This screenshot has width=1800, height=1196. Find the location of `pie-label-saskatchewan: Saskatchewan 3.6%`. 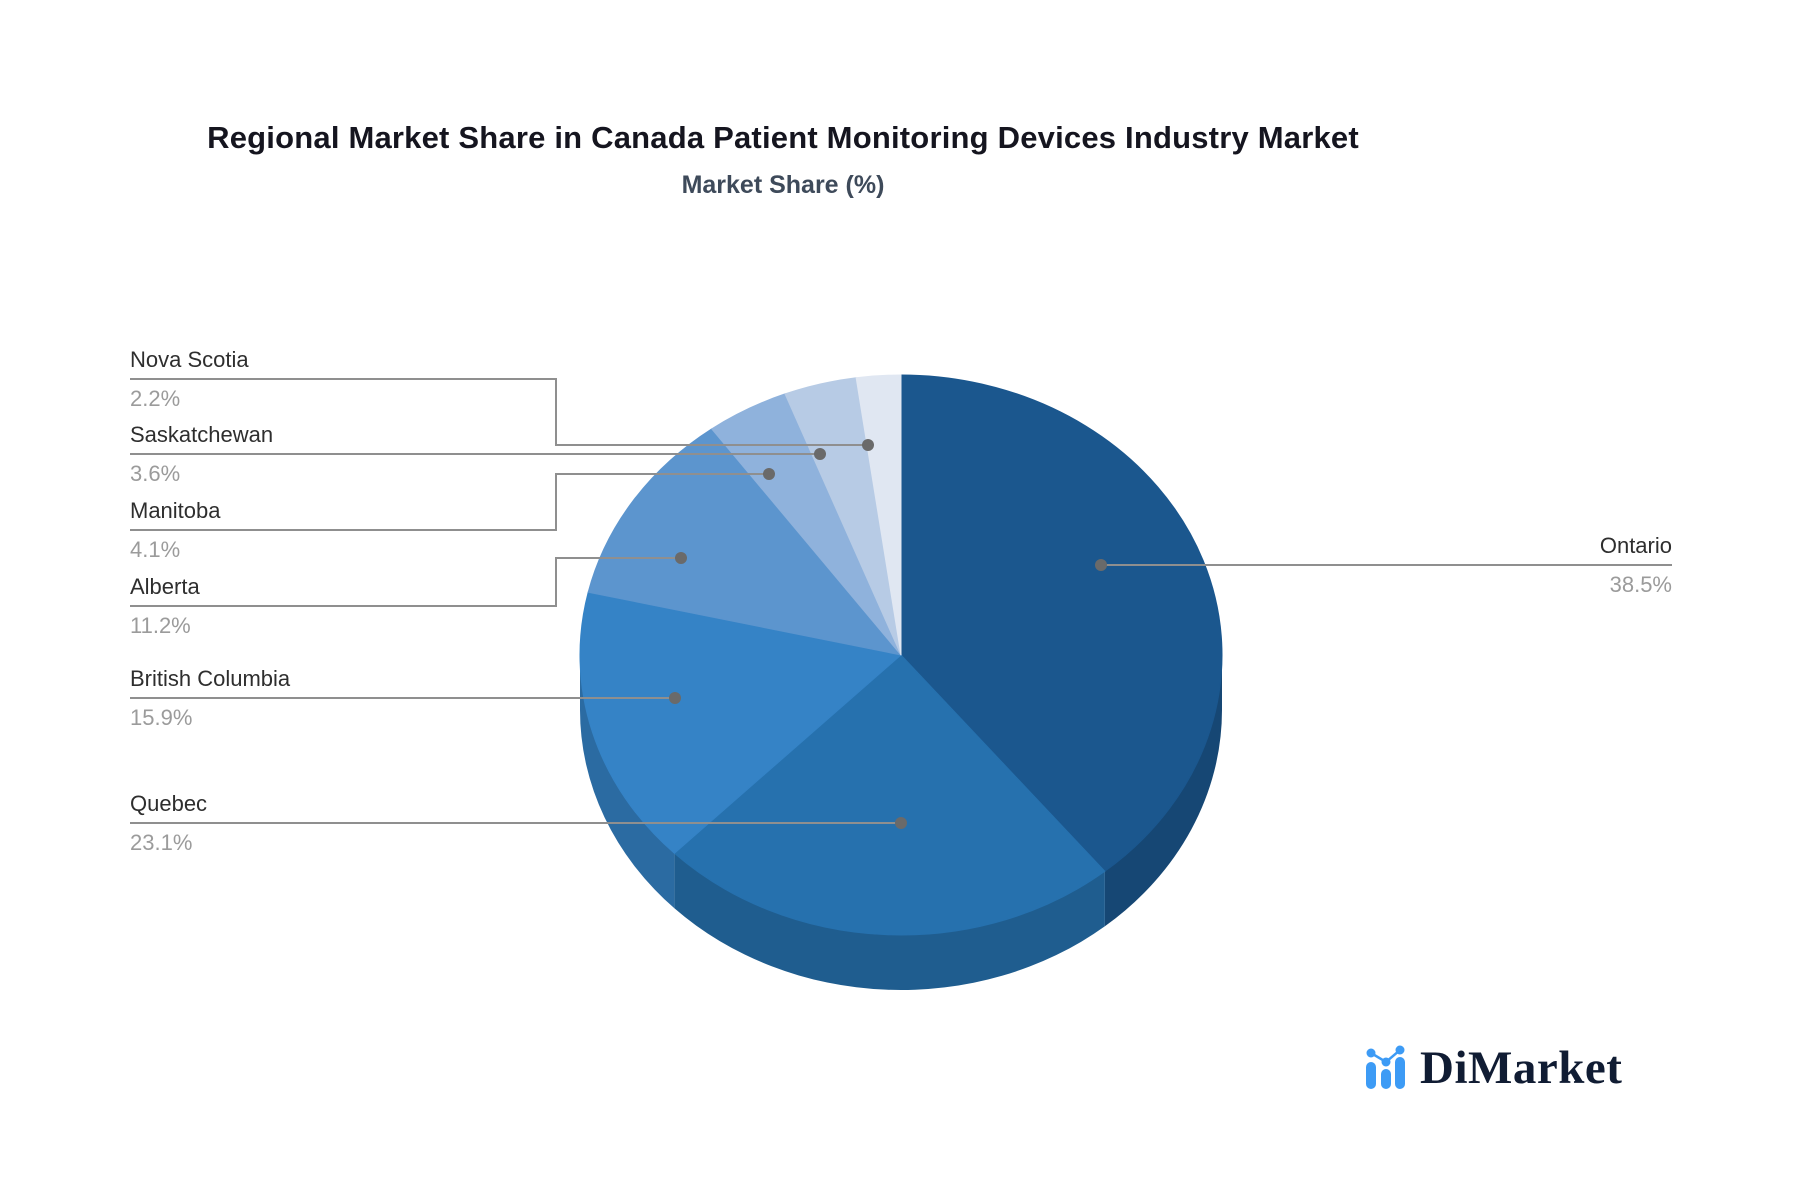

pie-label-saskatchewan: Saskatchewan 3.6% is located at coordinates (345, 454).